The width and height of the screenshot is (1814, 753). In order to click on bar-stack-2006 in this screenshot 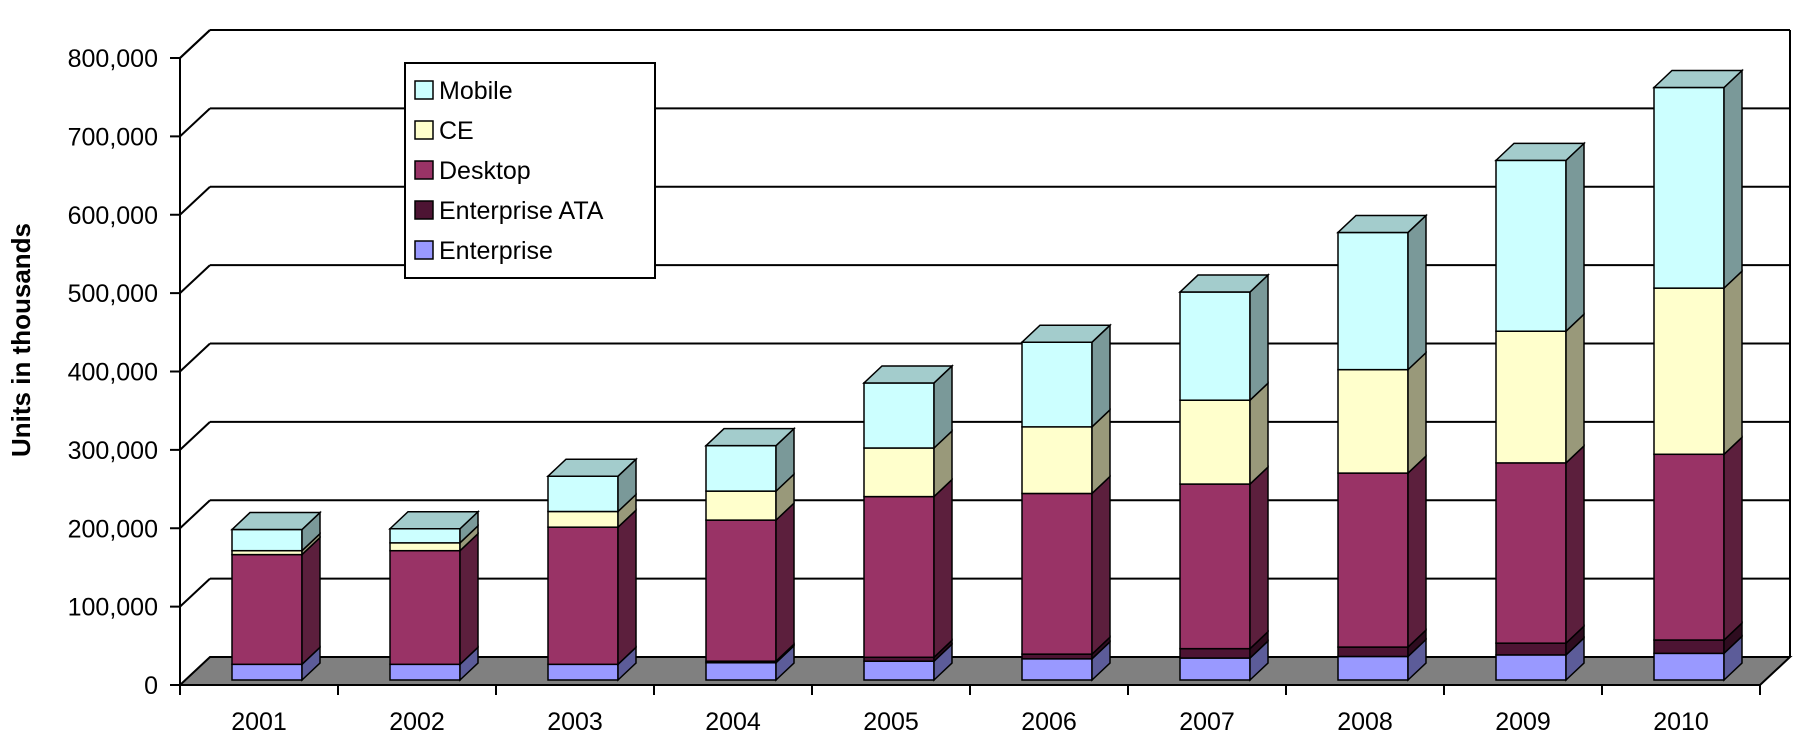, I will do `click(1066, 502)`.